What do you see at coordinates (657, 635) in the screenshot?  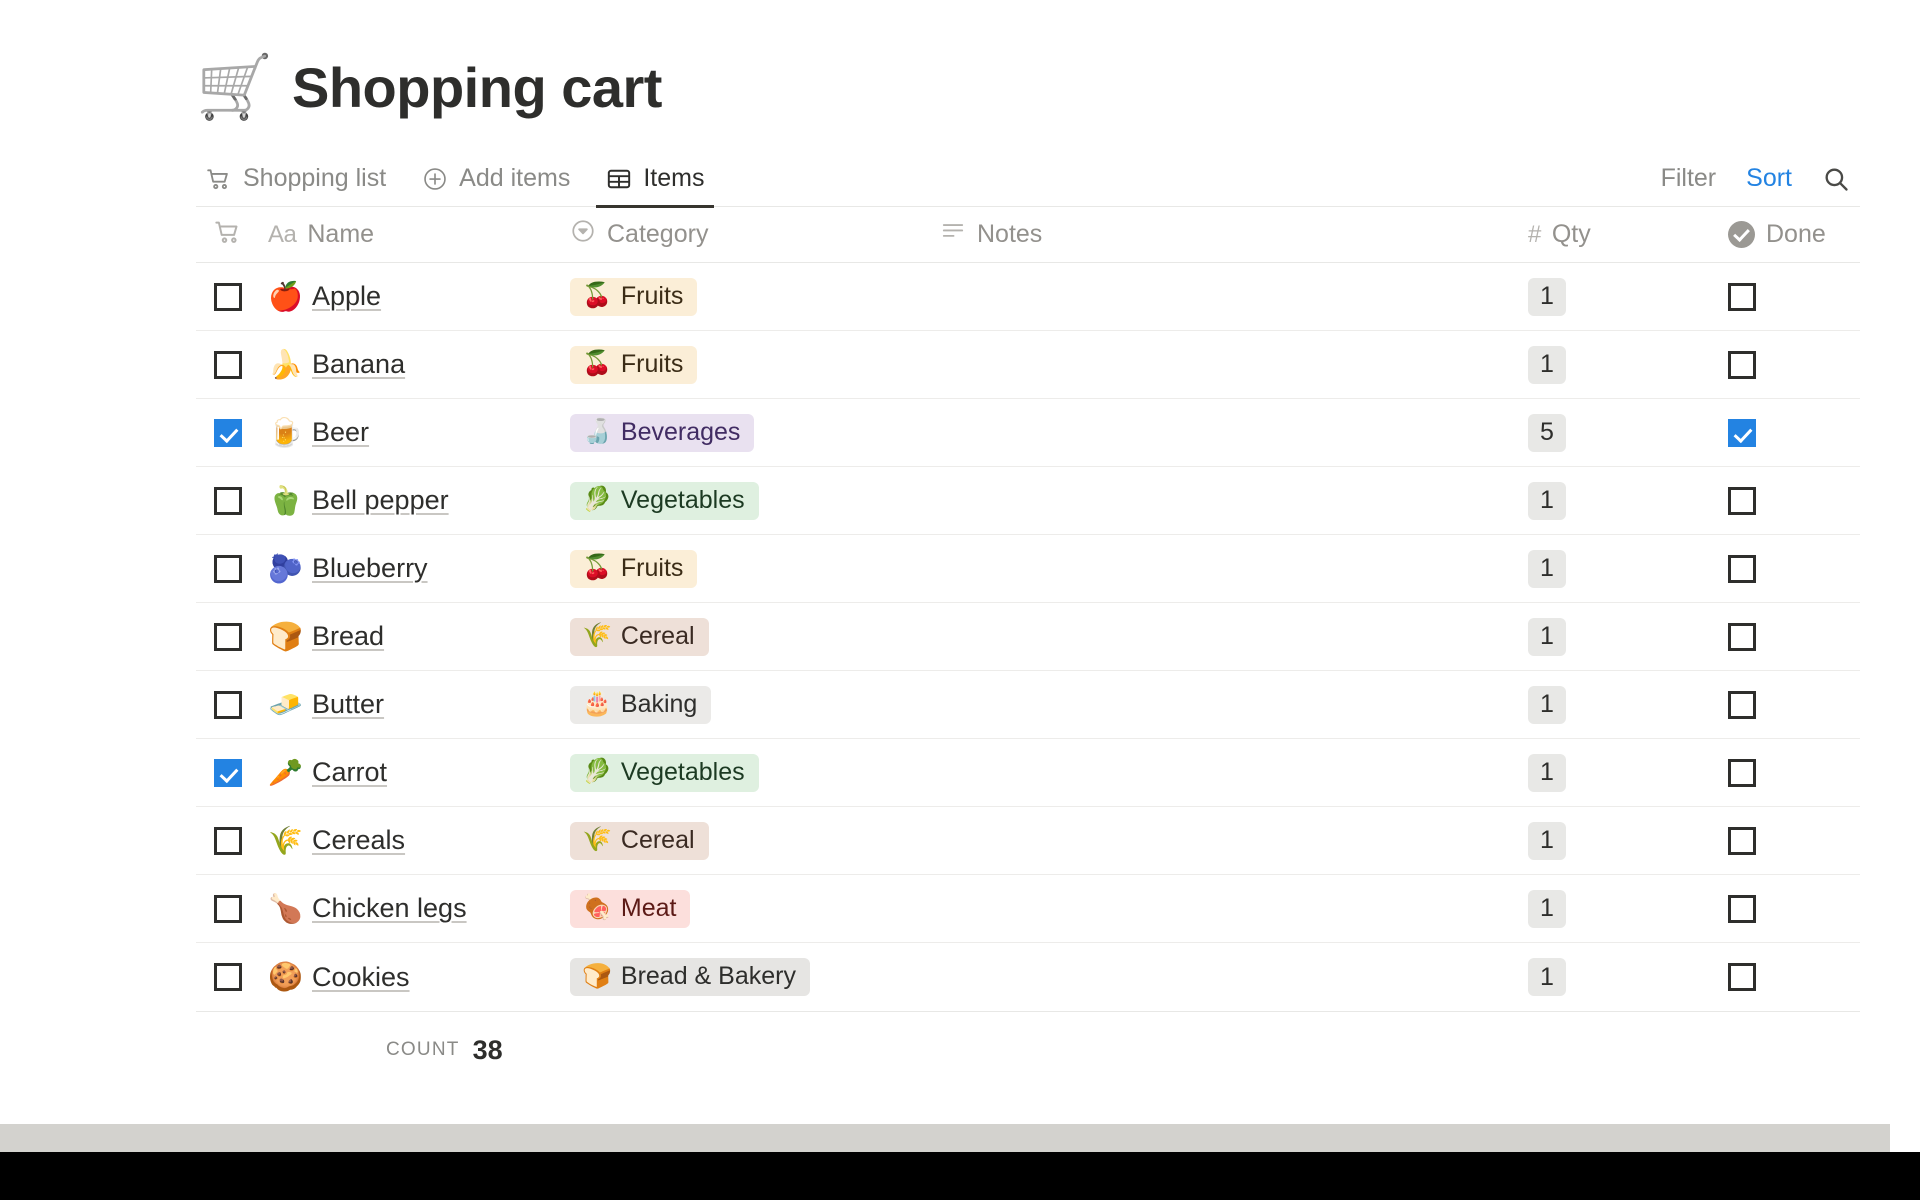 I see `category-tag-label: Cereal` at bounding box center [657, 635].